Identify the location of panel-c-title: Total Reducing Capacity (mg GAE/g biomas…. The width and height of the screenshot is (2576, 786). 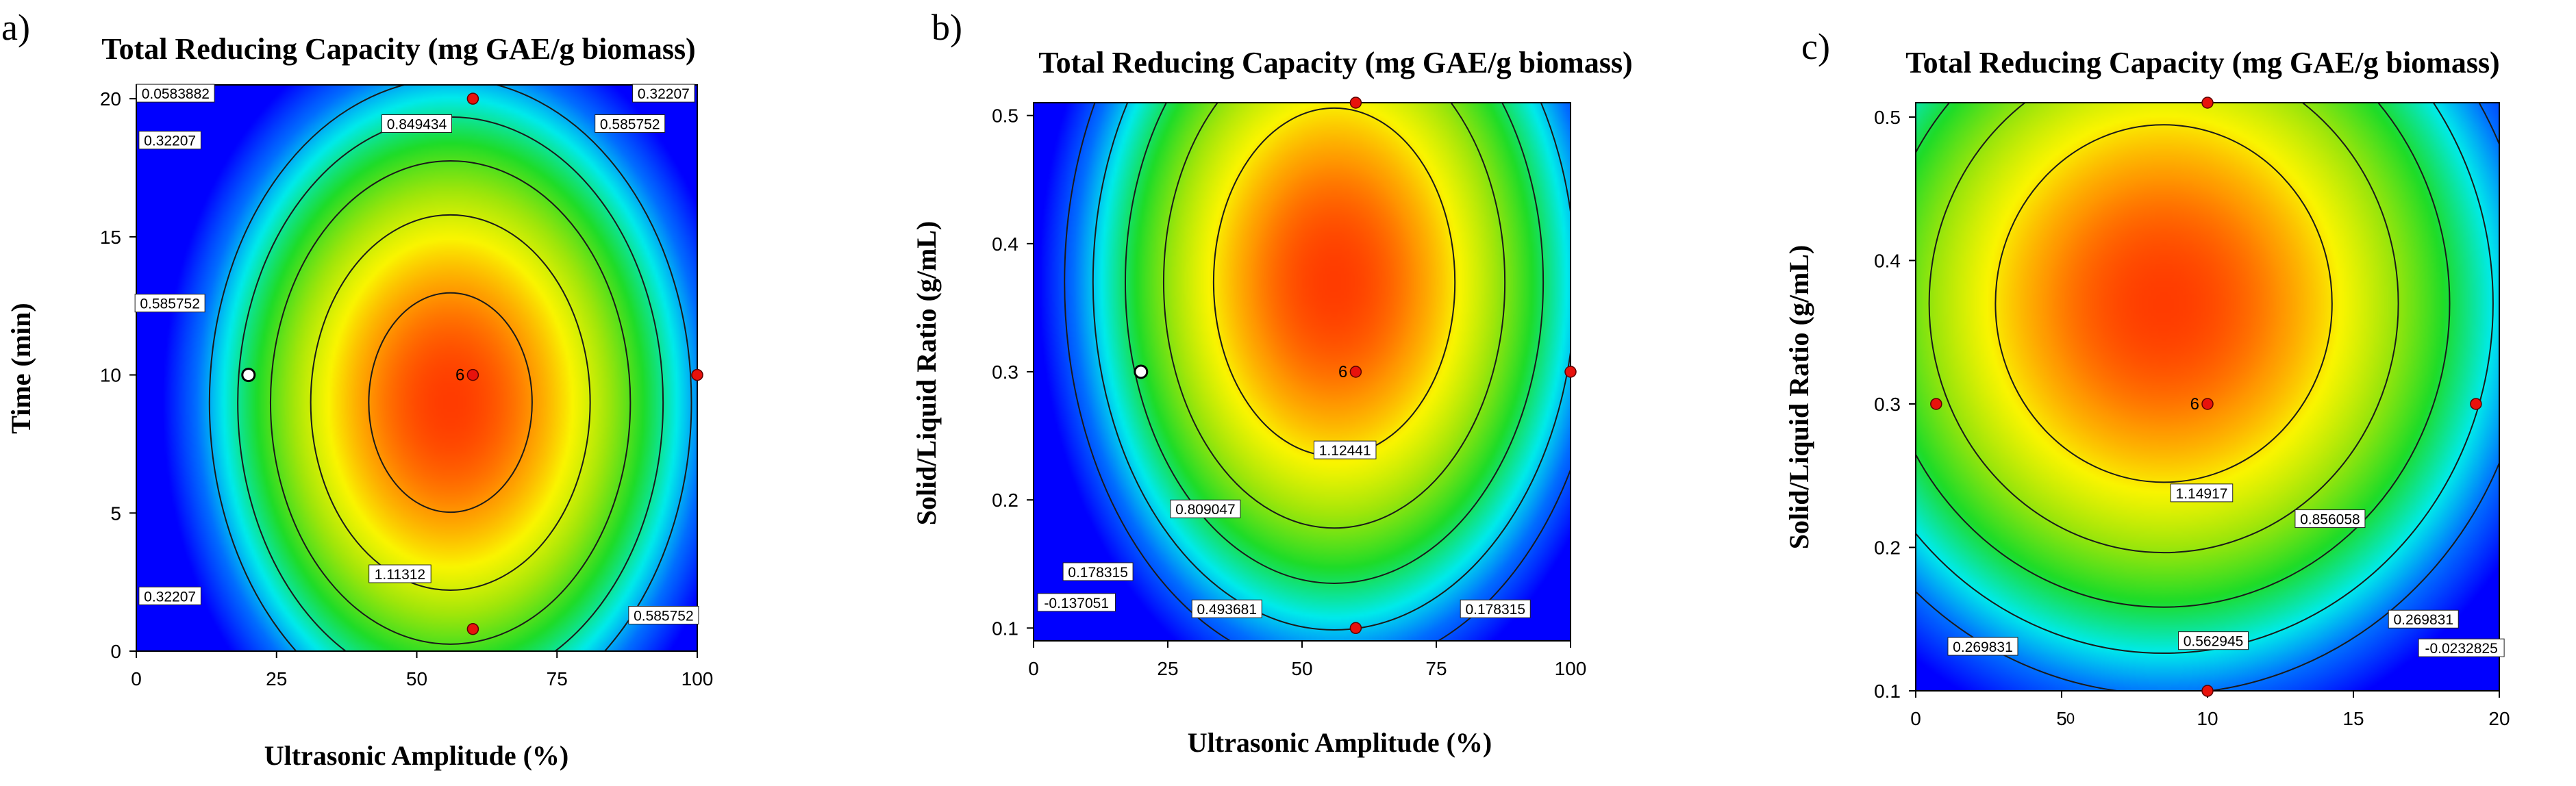
(2202, 63).